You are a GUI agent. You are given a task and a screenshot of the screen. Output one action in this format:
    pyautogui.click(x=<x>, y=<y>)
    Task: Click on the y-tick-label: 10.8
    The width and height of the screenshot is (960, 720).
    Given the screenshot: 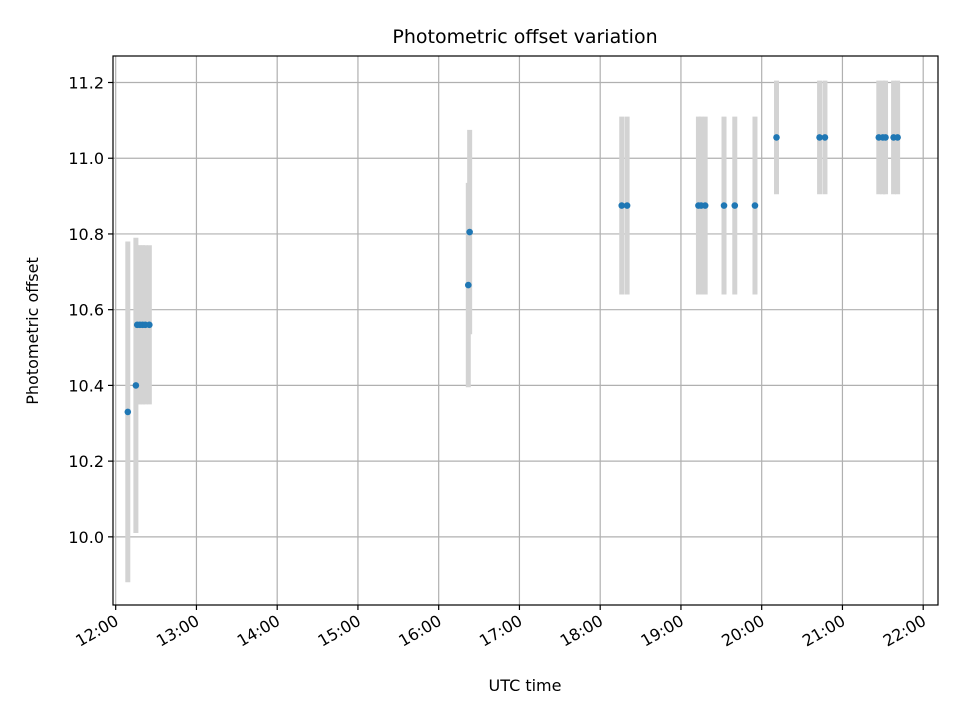 What is the action you would take?
    pyautogui.click(x=86, y=234)
    